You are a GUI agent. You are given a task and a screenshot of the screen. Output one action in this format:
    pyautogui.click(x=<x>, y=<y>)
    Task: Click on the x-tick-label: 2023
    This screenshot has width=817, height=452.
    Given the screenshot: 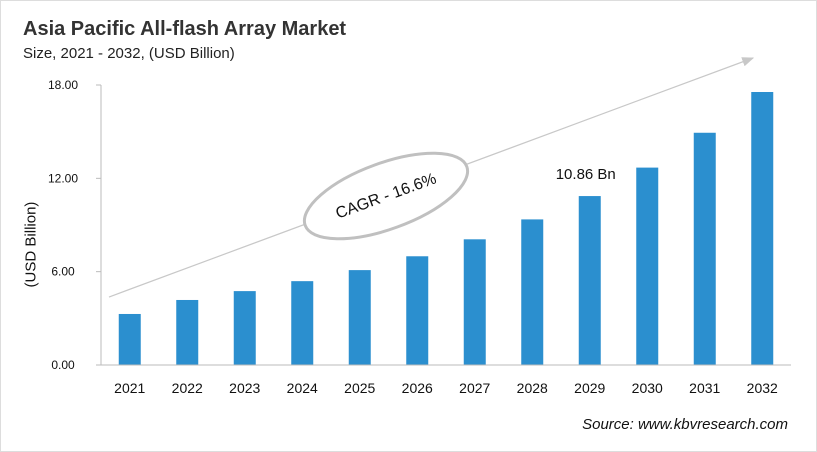 What is the action you would take?
    pyautogui.click(x=244, y=388)
    